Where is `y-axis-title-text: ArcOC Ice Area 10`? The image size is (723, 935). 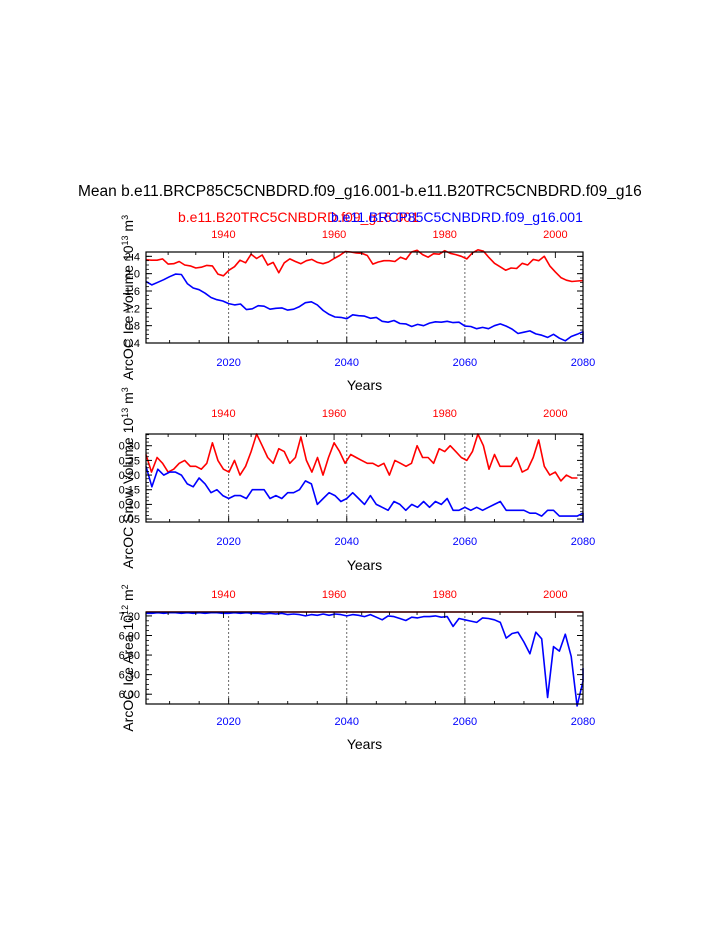
y-axis-title-text: ArcOC Ice Area 10 is located at coordinates (128, 673).